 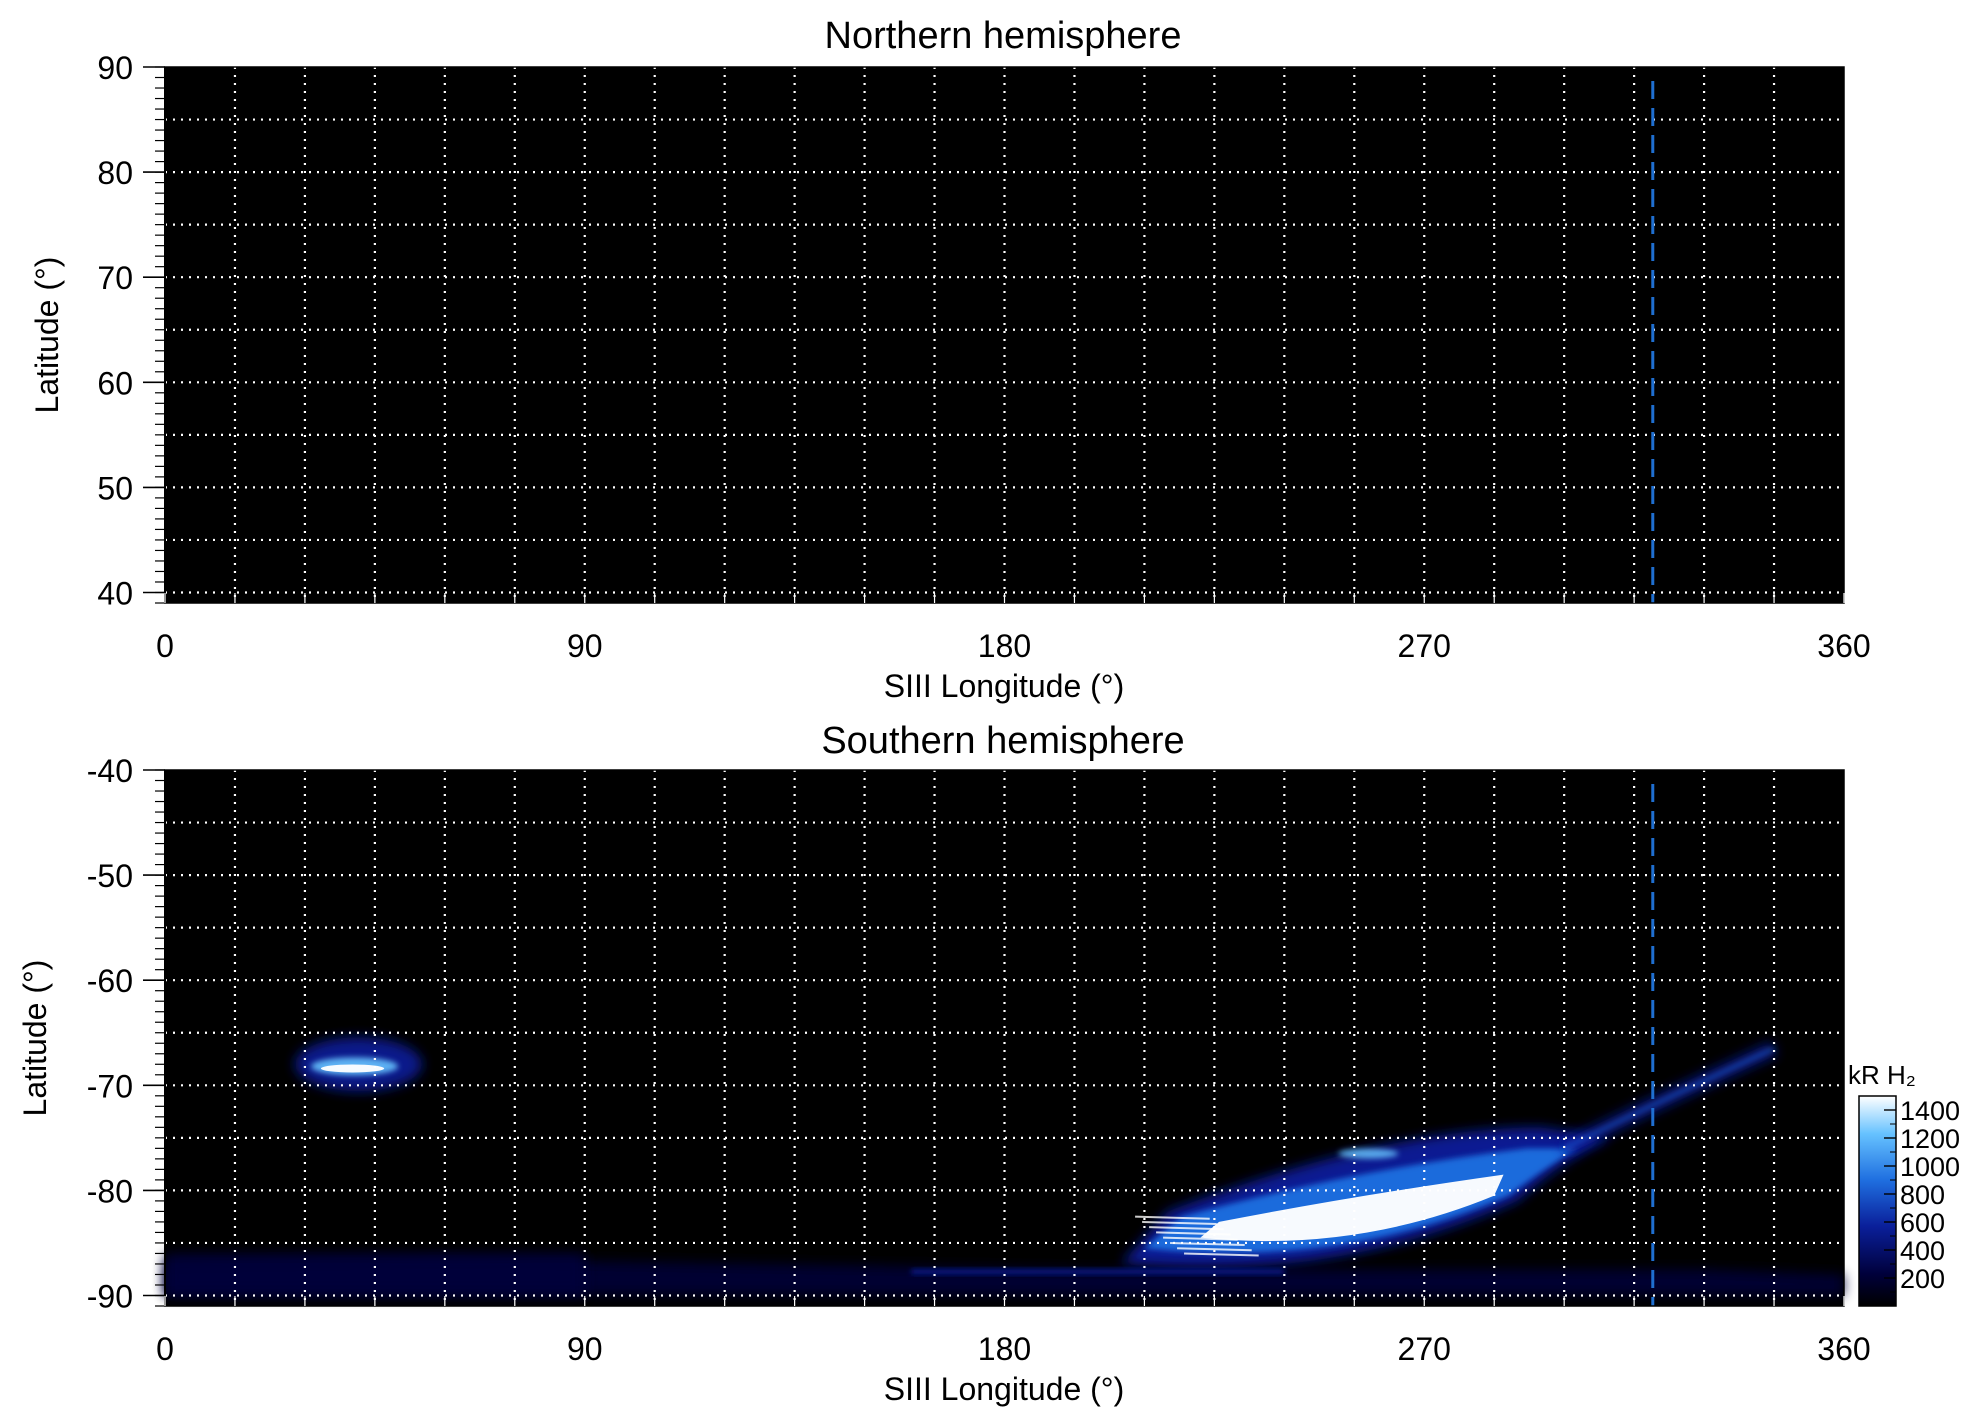 I want to click on y-tick-label: 50, so click(x=115, y=488).